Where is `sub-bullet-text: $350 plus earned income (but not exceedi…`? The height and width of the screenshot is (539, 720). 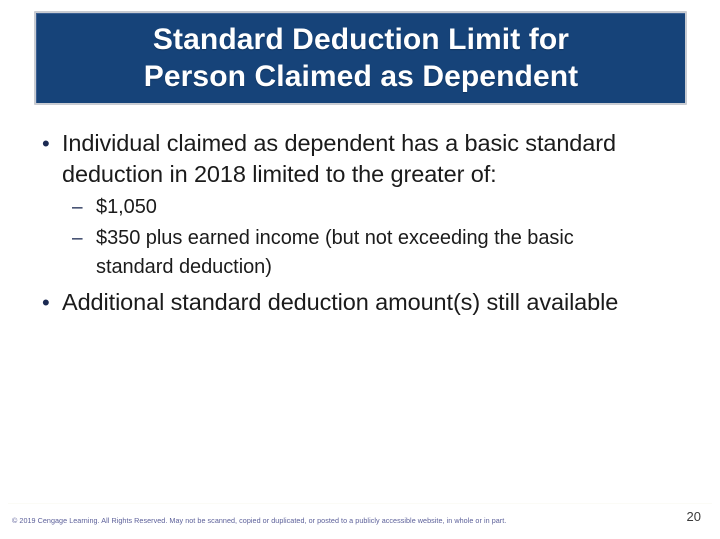 sub-bullet-text: $350 plus earned income (but not exceedi… is located at coordinates (335, 252).